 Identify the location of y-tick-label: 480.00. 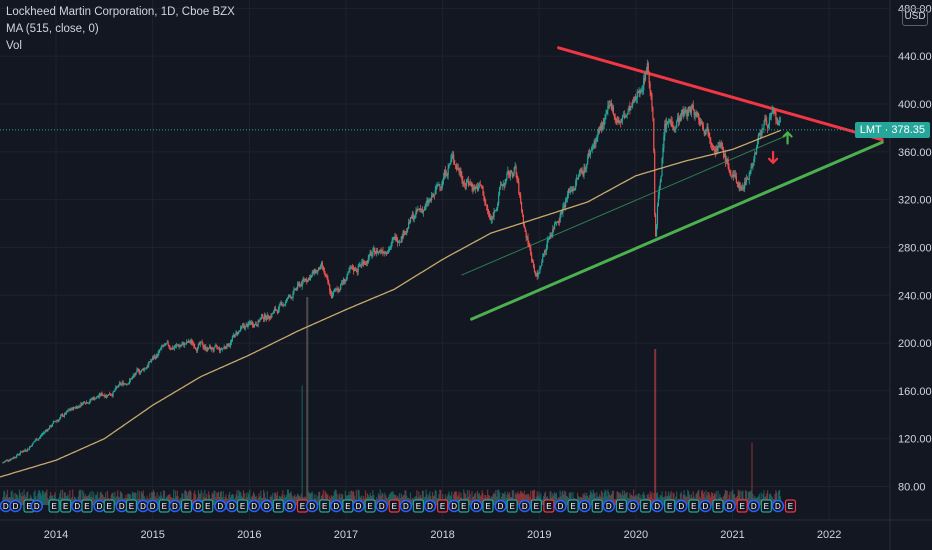
(915, 9).